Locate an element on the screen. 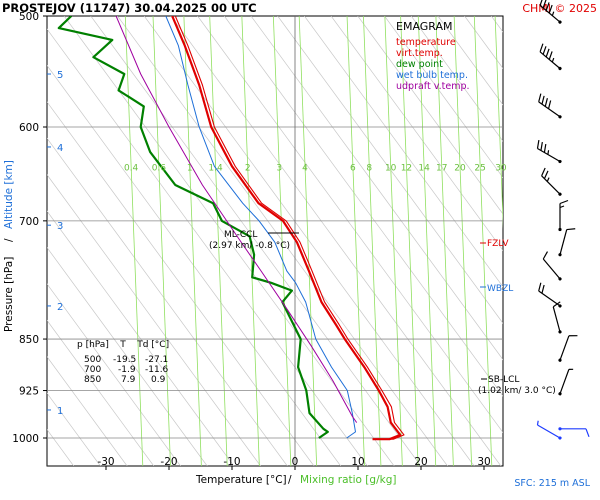  legend-item-virt-temp: virt.temp. is located at coordinates (419, 53).